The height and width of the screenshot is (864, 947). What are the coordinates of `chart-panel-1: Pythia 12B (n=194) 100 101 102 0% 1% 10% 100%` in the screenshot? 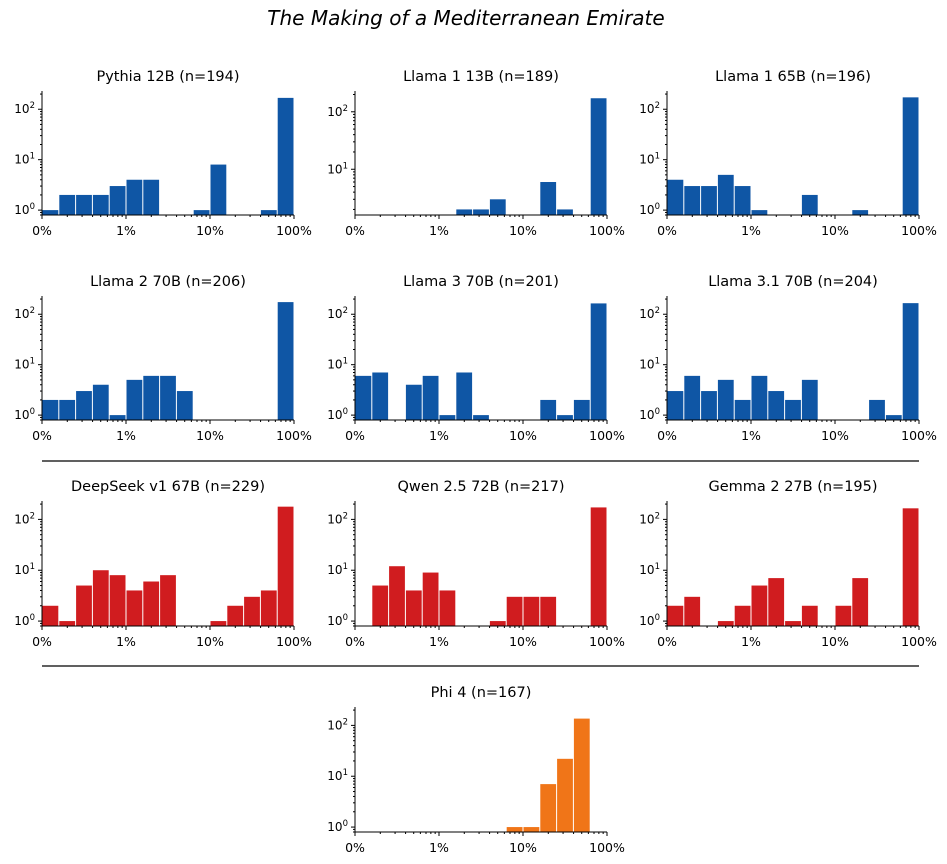 It's located at (163, 153).